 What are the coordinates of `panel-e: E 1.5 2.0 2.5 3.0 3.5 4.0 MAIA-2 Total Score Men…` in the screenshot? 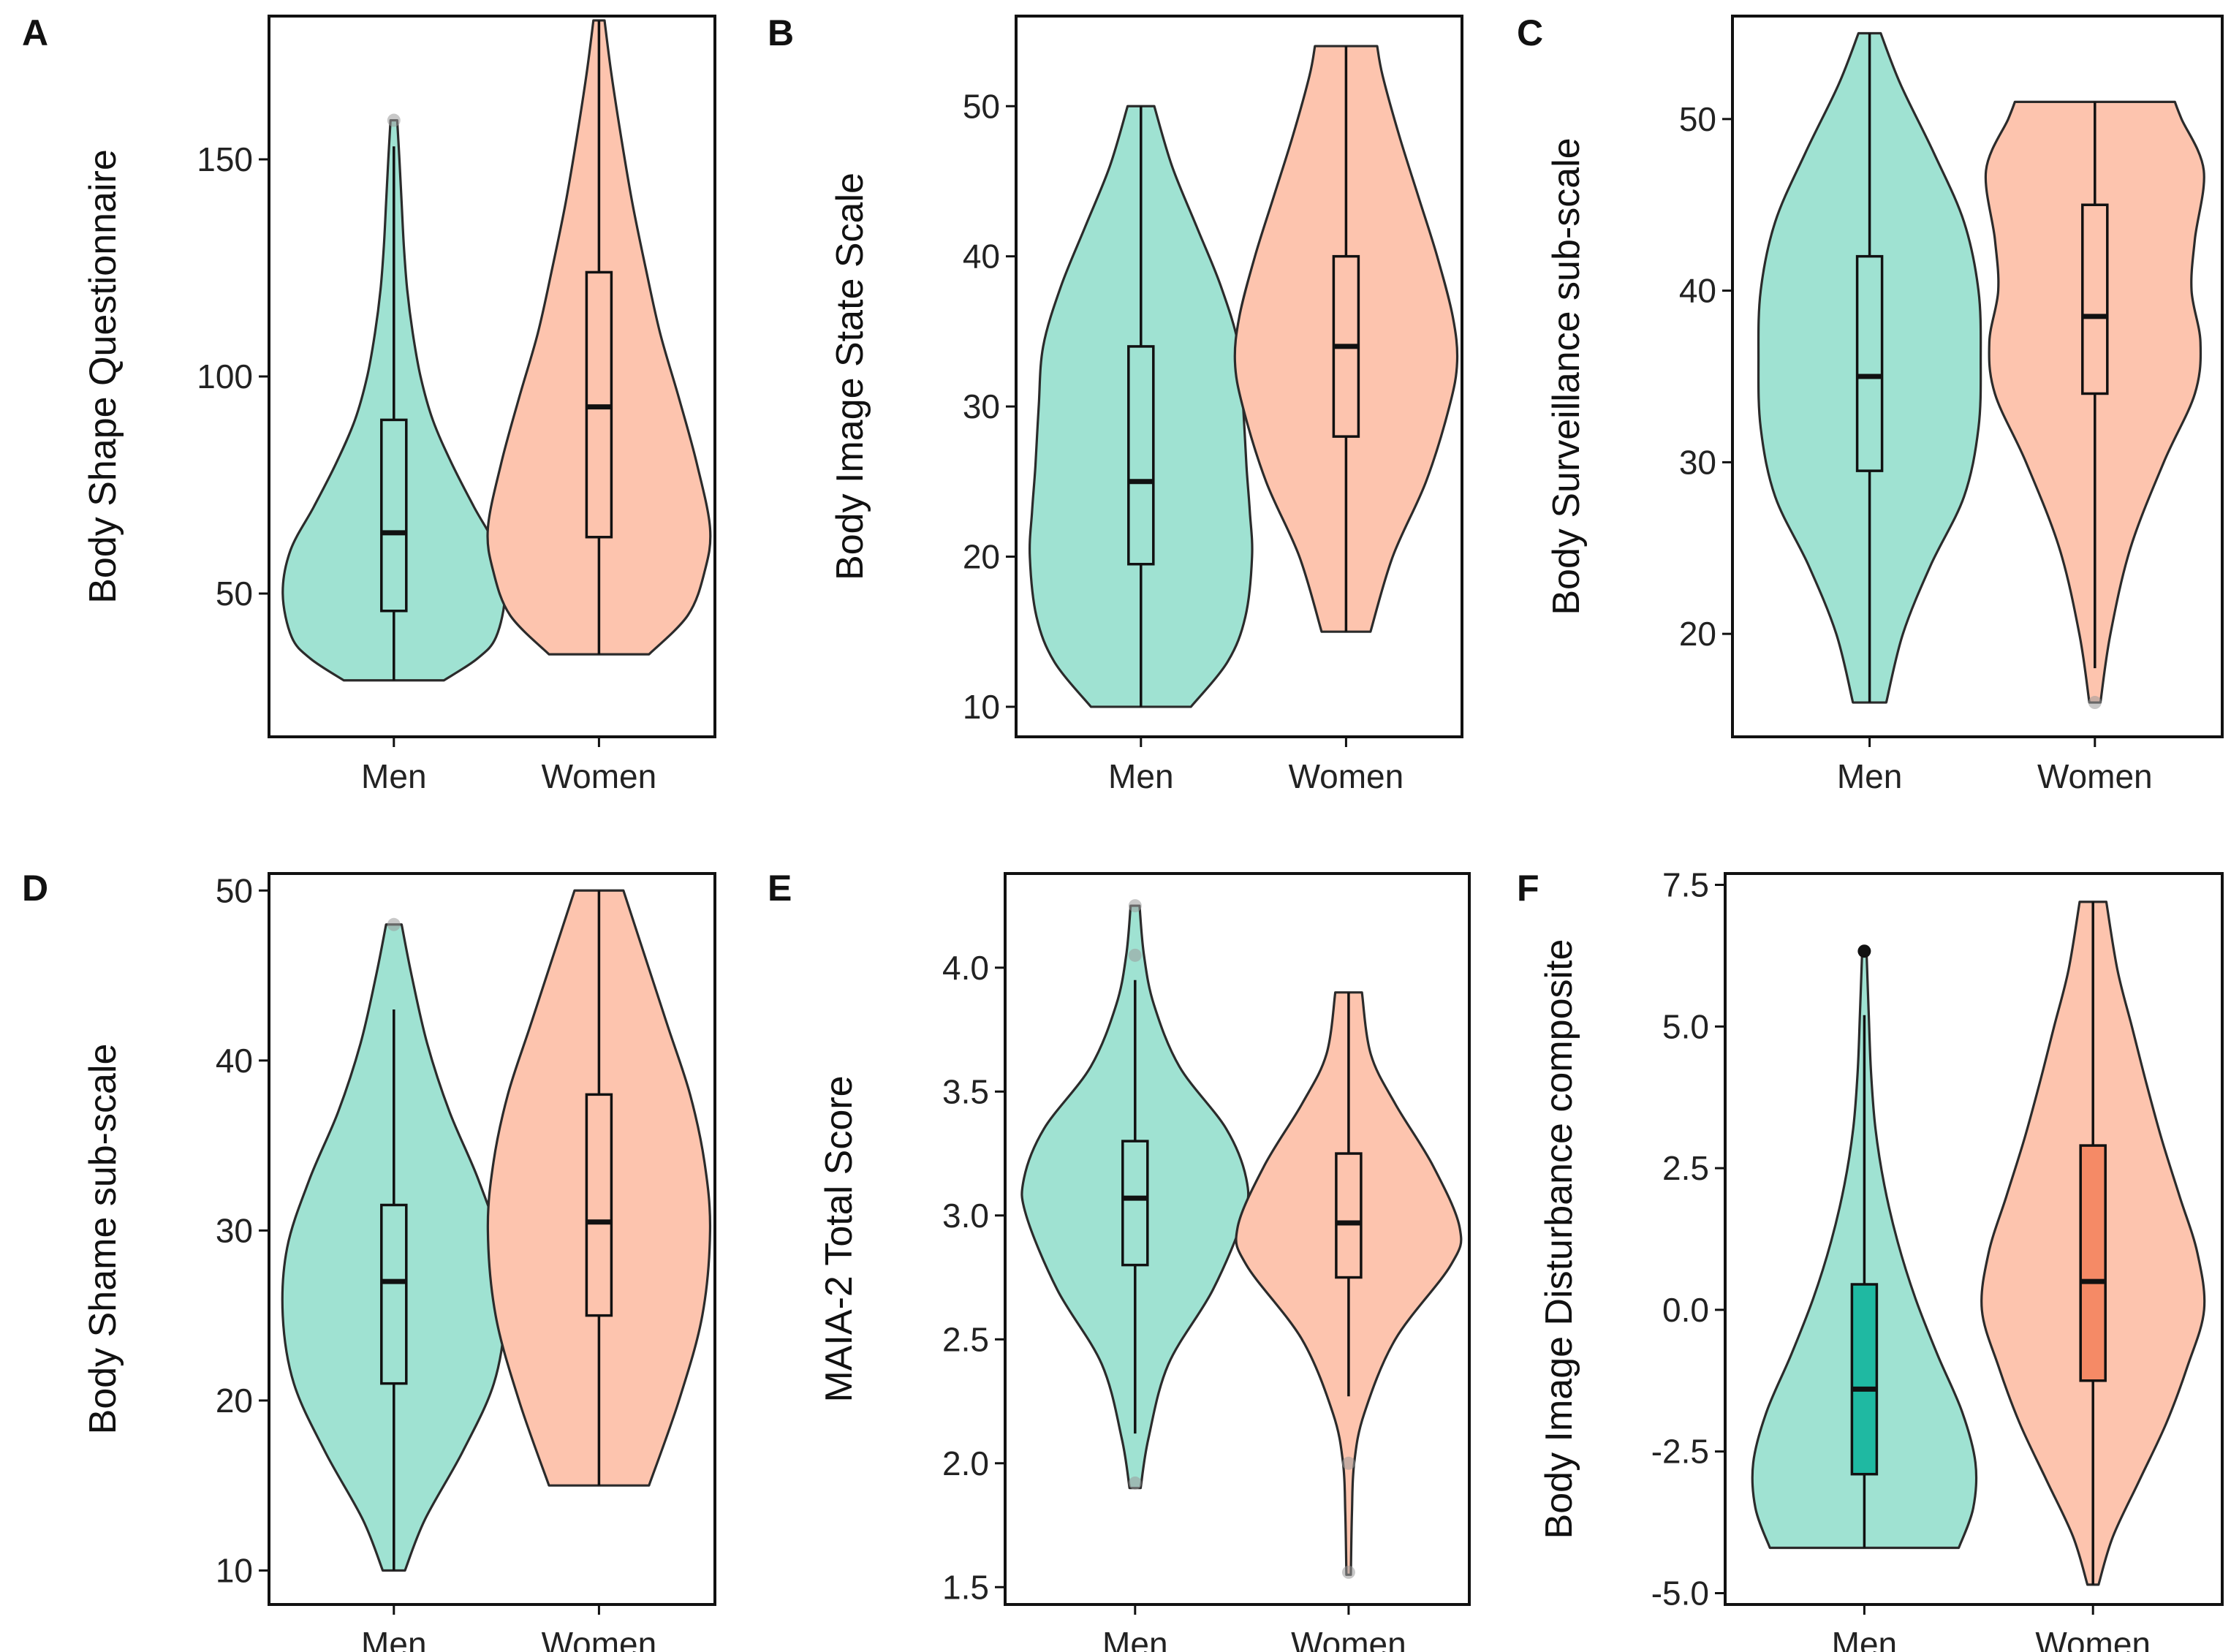 It's located at (1119, 1260).